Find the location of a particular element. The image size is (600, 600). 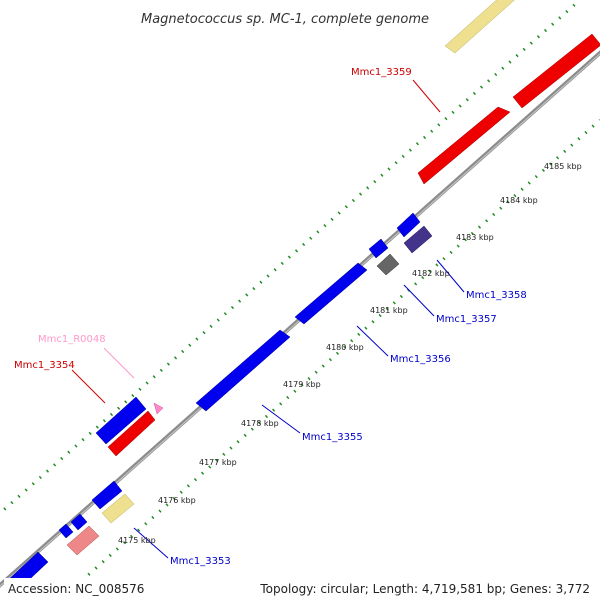

gene-feature-blue-b is located at coordinates (66, 531).